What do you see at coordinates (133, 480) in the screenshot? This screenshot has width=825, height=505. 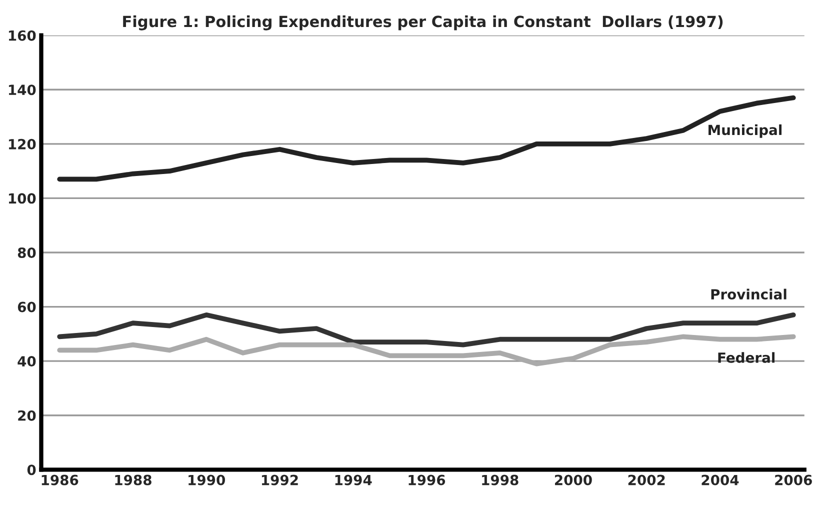 I see `x-tick-label: 1988` at bounding box center [133, 480].